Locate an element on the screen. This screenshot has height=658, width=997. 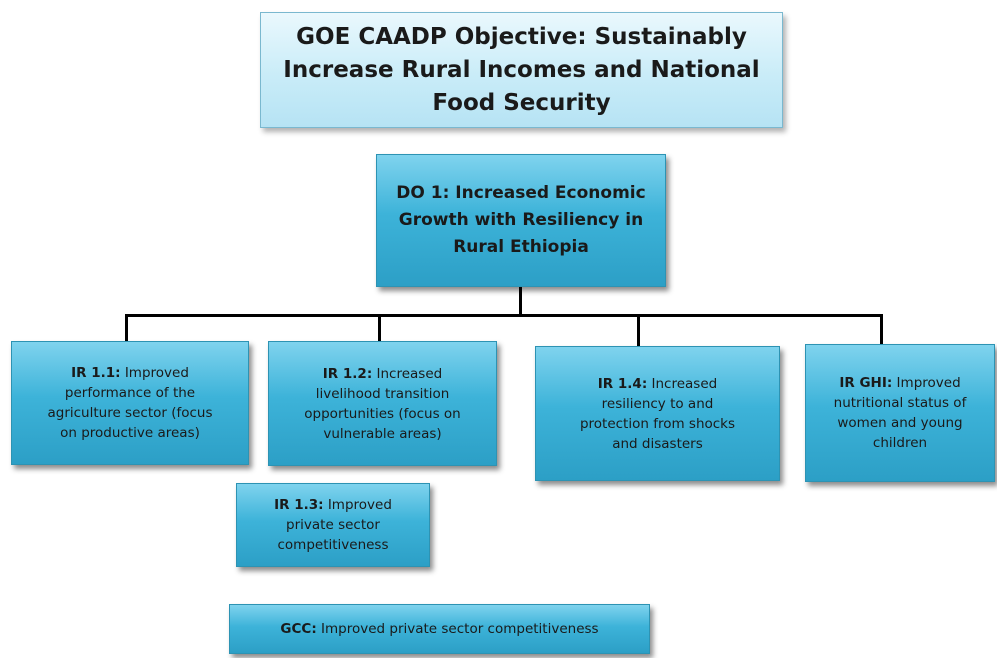
connector-ir11-drop is located at coordinates (126, 327).